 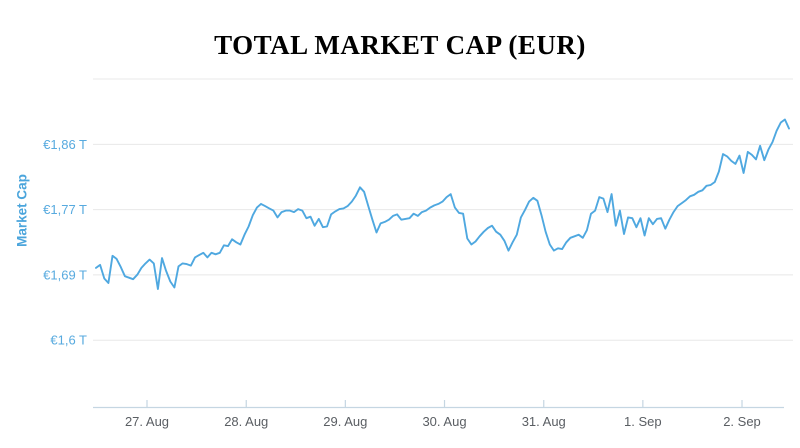 I want to click on chart-title: TOTAL MARKET CAP (EUR), so click(x=400, y=45).